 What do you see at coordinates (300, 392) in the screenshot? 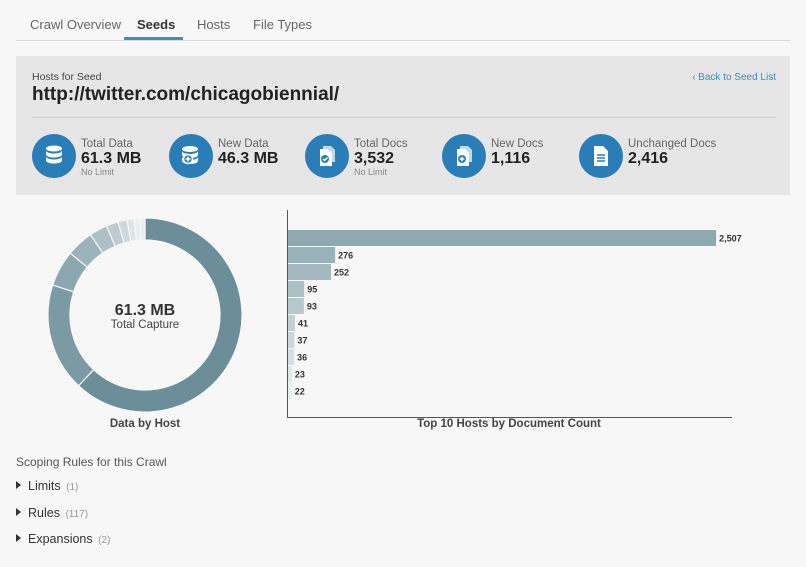
I see `bar-value-label: 22` at bounding box center [300, 392].